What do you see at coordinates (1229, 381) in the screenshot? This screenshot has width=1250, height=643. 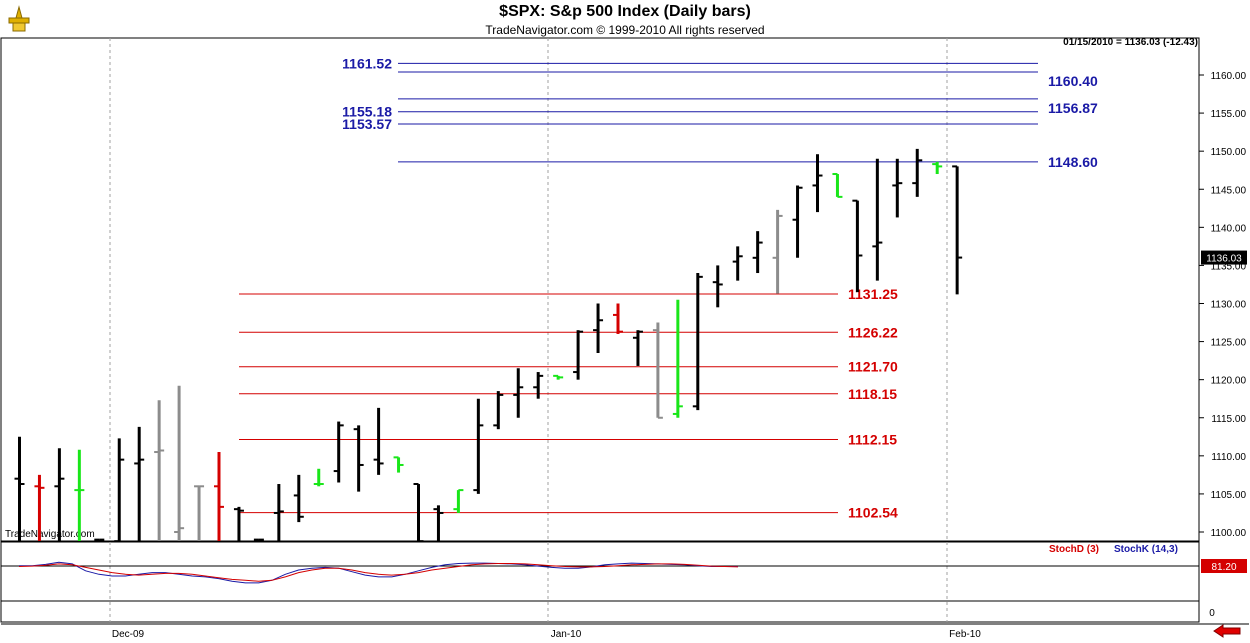 I see `y-tick-label: 1120.00` at bounding box center [1229, 381].